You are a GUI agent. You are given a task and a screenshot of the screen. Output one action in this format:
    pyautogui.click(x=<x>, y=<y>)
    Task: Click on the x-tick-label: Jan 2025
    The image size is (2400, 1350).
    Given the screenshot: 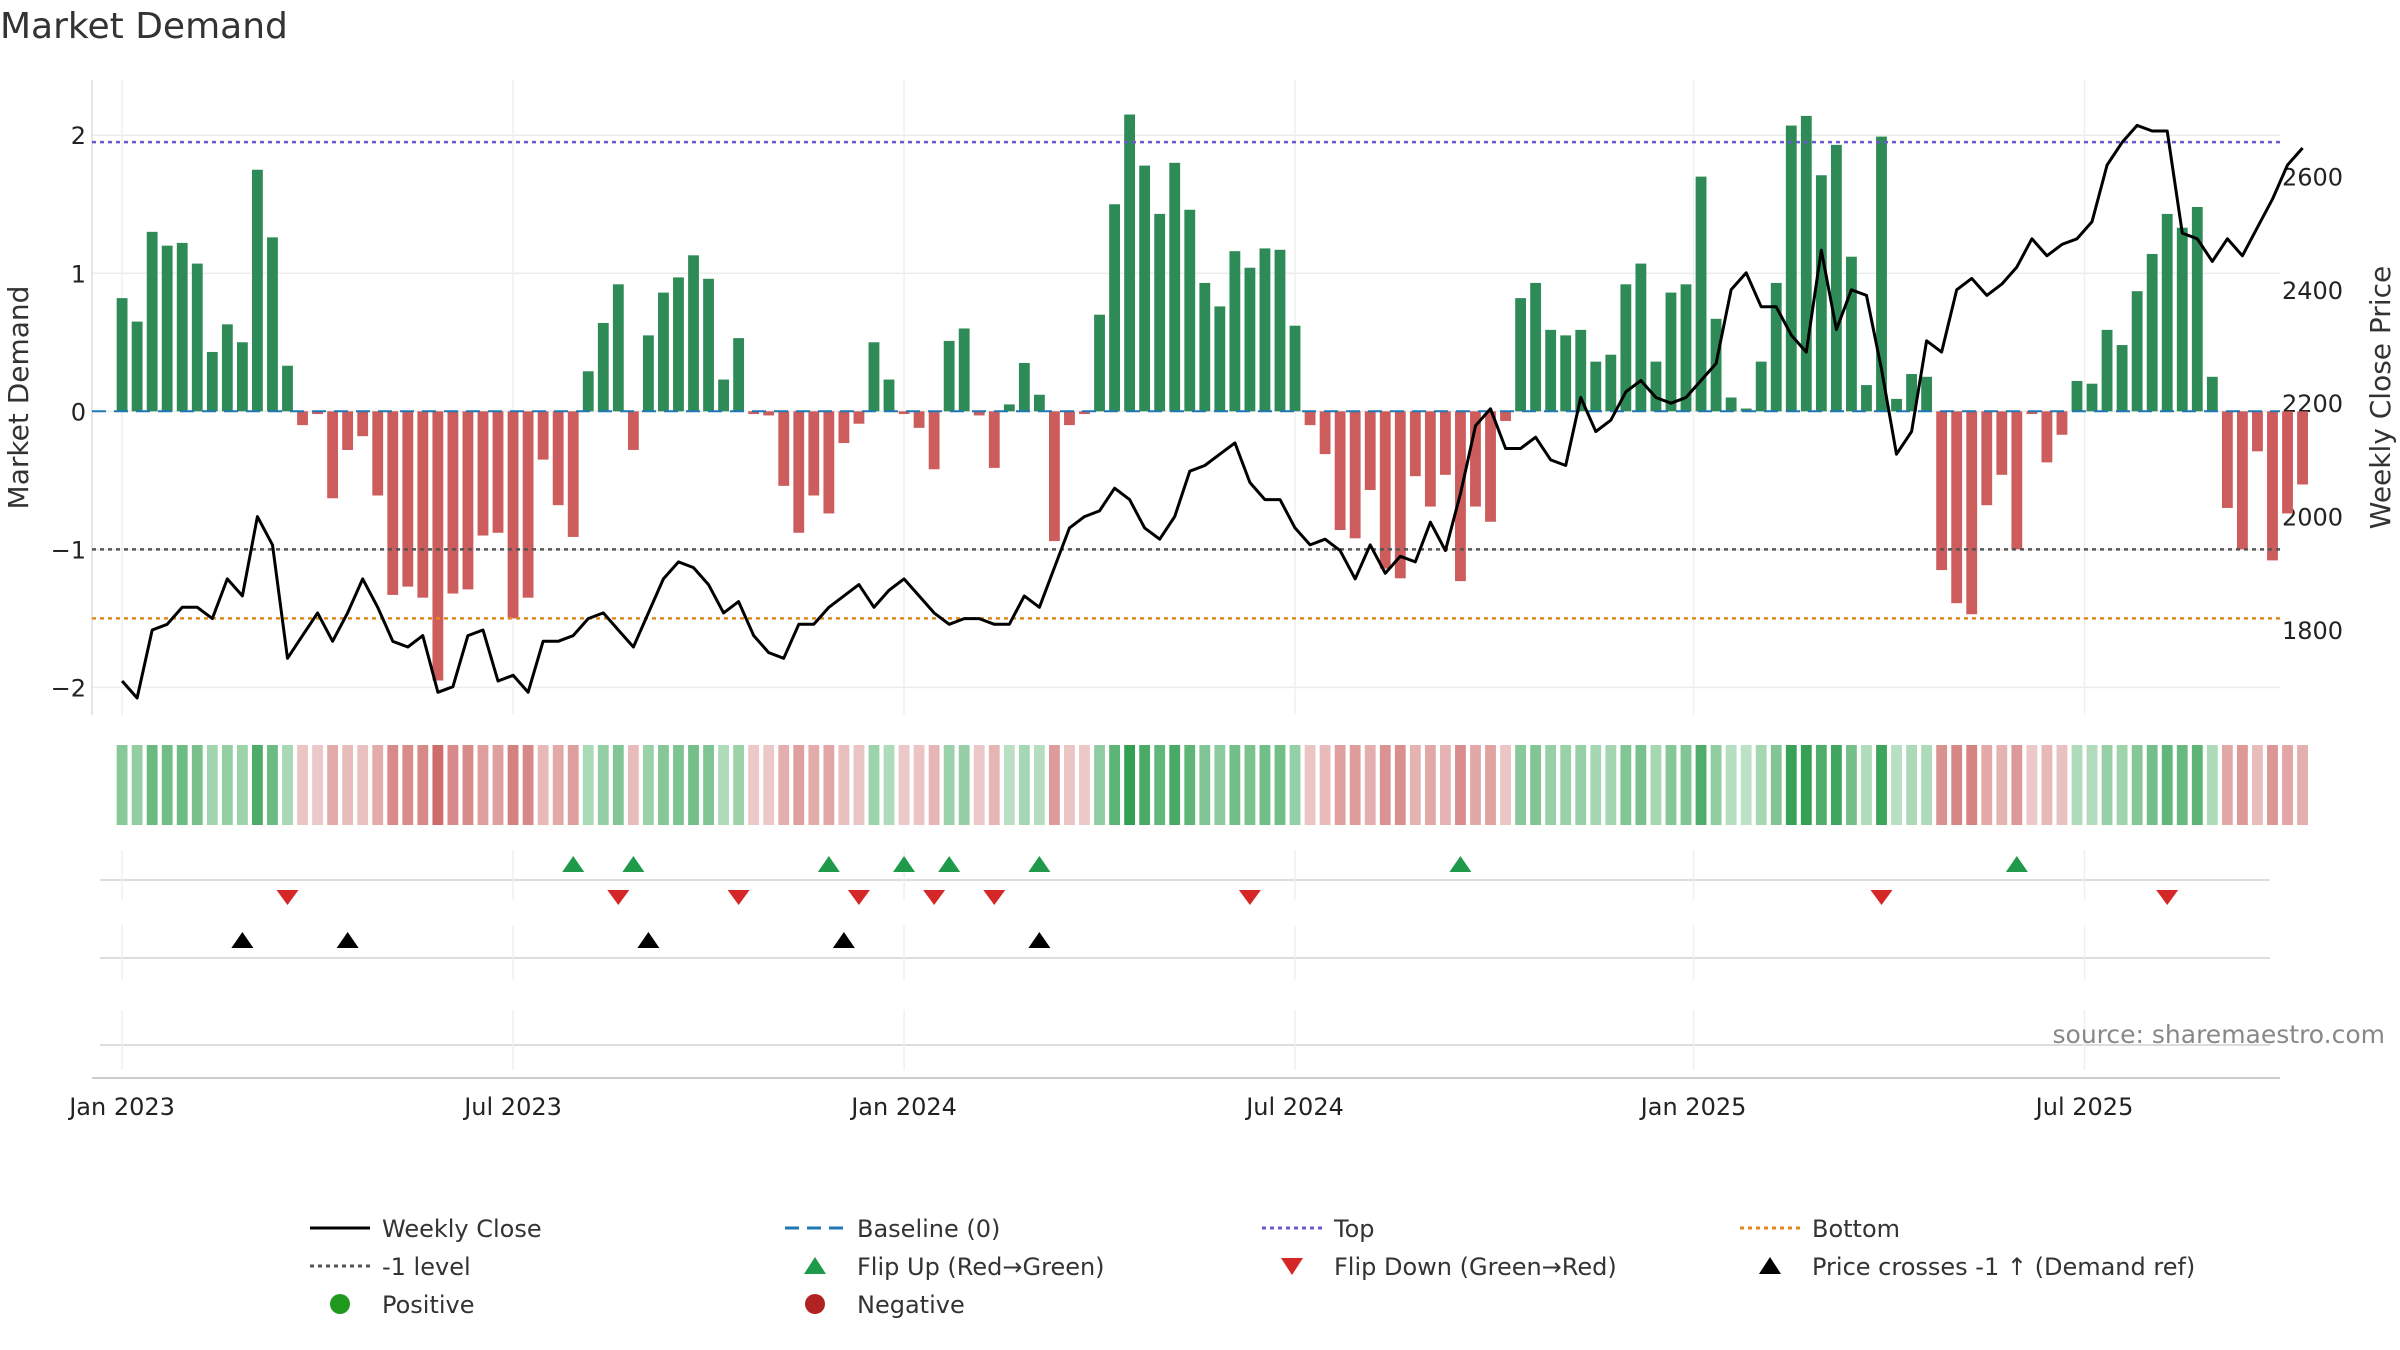 What is the action you would take?
    pyautogui.click(x=1693, y=1107)
    